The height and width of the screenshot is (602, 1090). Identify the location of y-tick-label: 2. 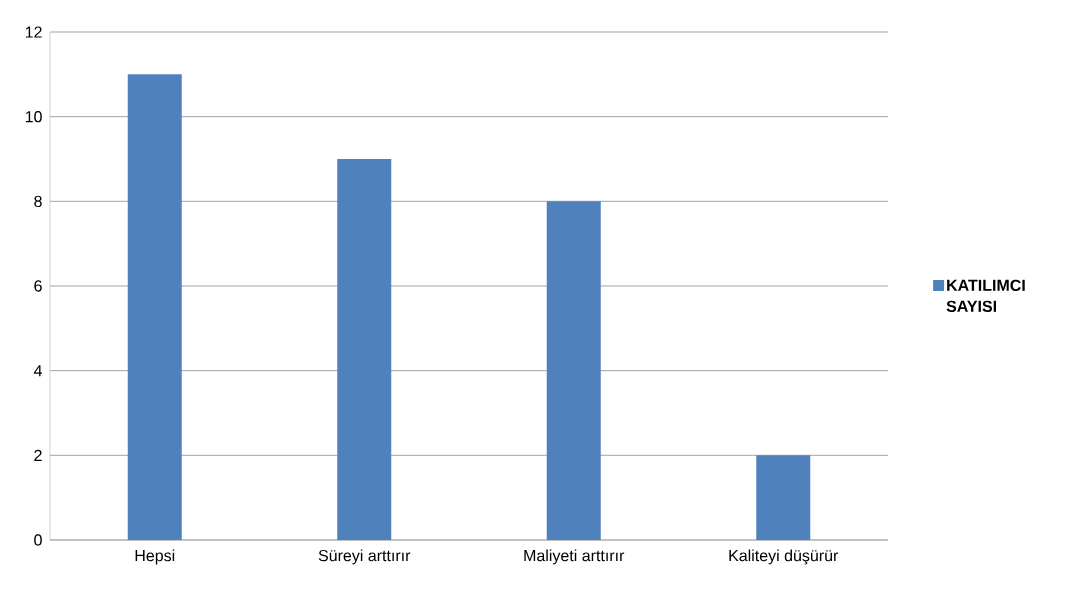
(38, 455).